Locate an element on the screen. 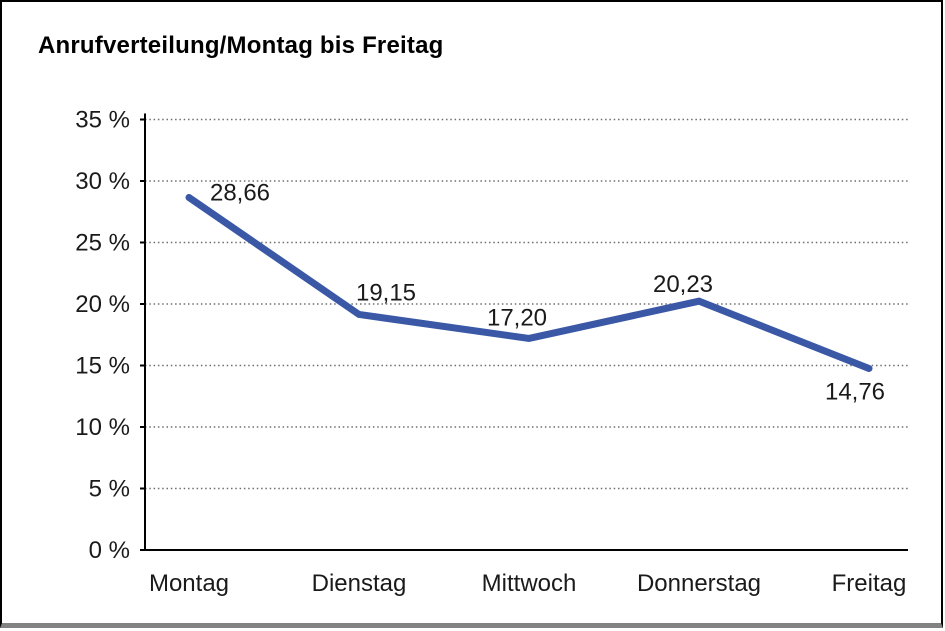 Image resolution: width=945 pixels, height=631 pixels. y-tick-label: 0 % is located at coordinates (109, 550).